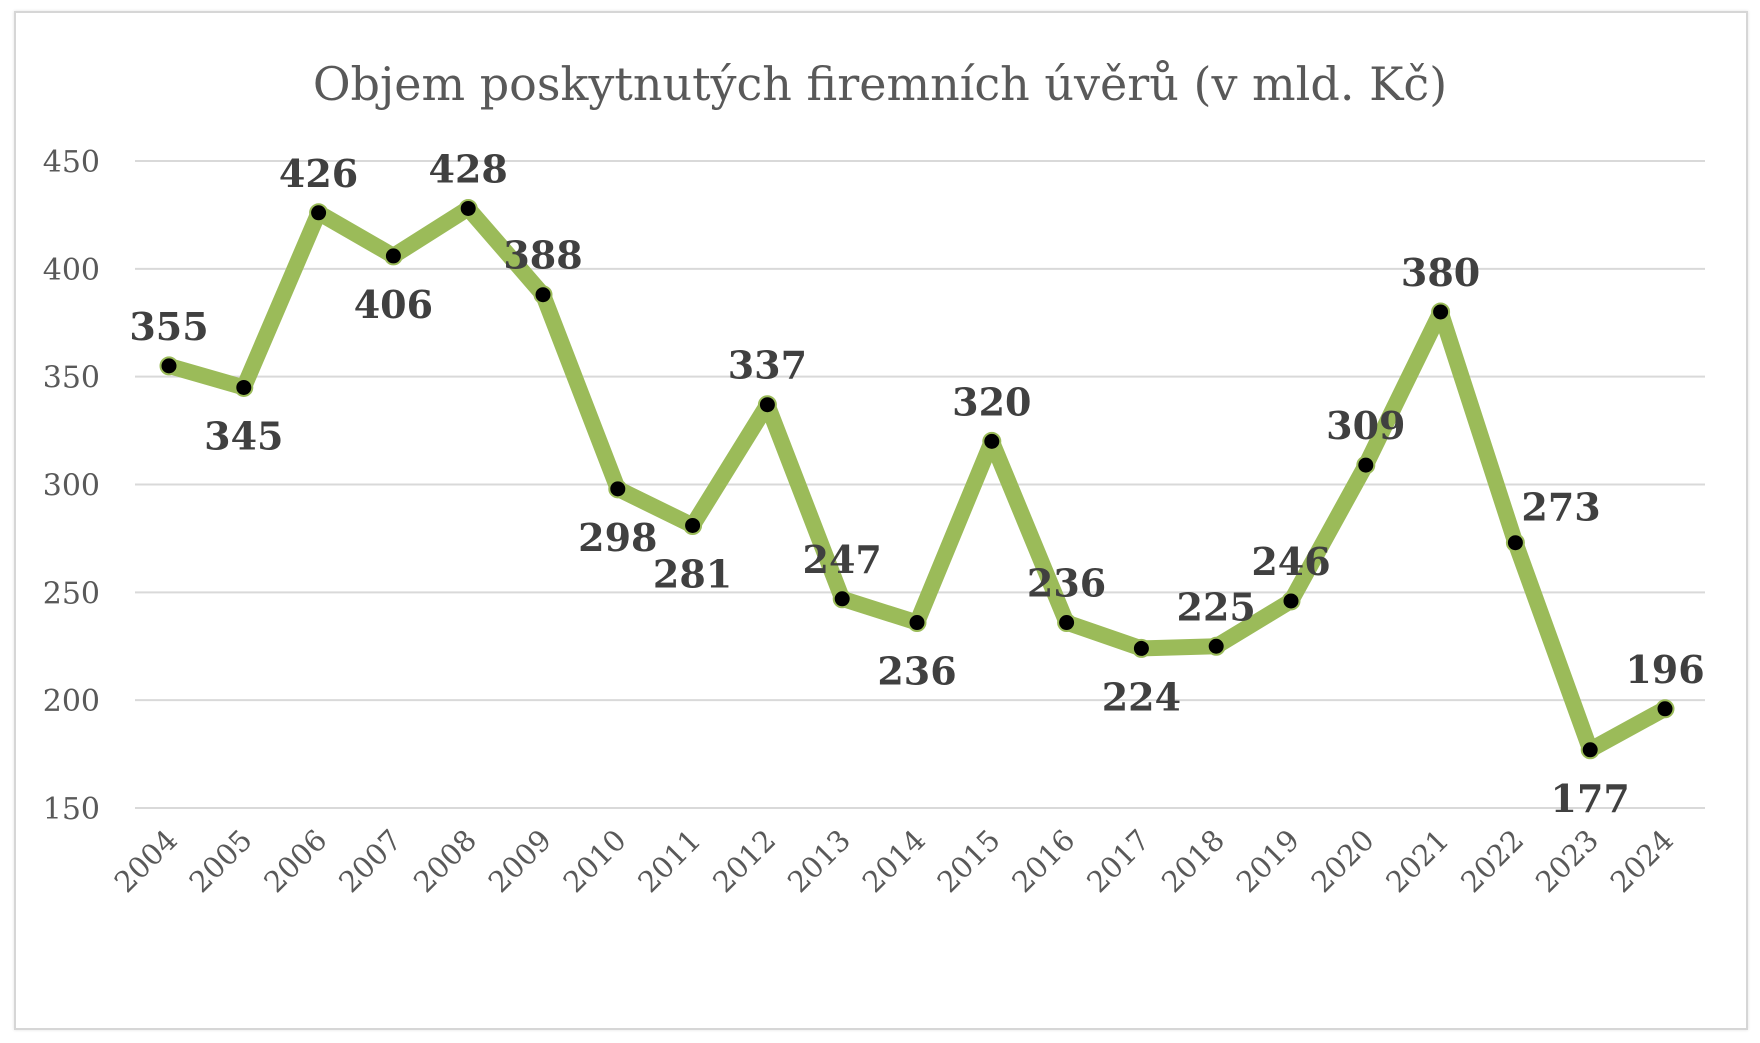 The width and height of the screenshot is (1760, 1043). What do you see at coordinates (146, 861) in the screenshot?
I see `x-tick-label: 2004` at bounding box center [146, 861].